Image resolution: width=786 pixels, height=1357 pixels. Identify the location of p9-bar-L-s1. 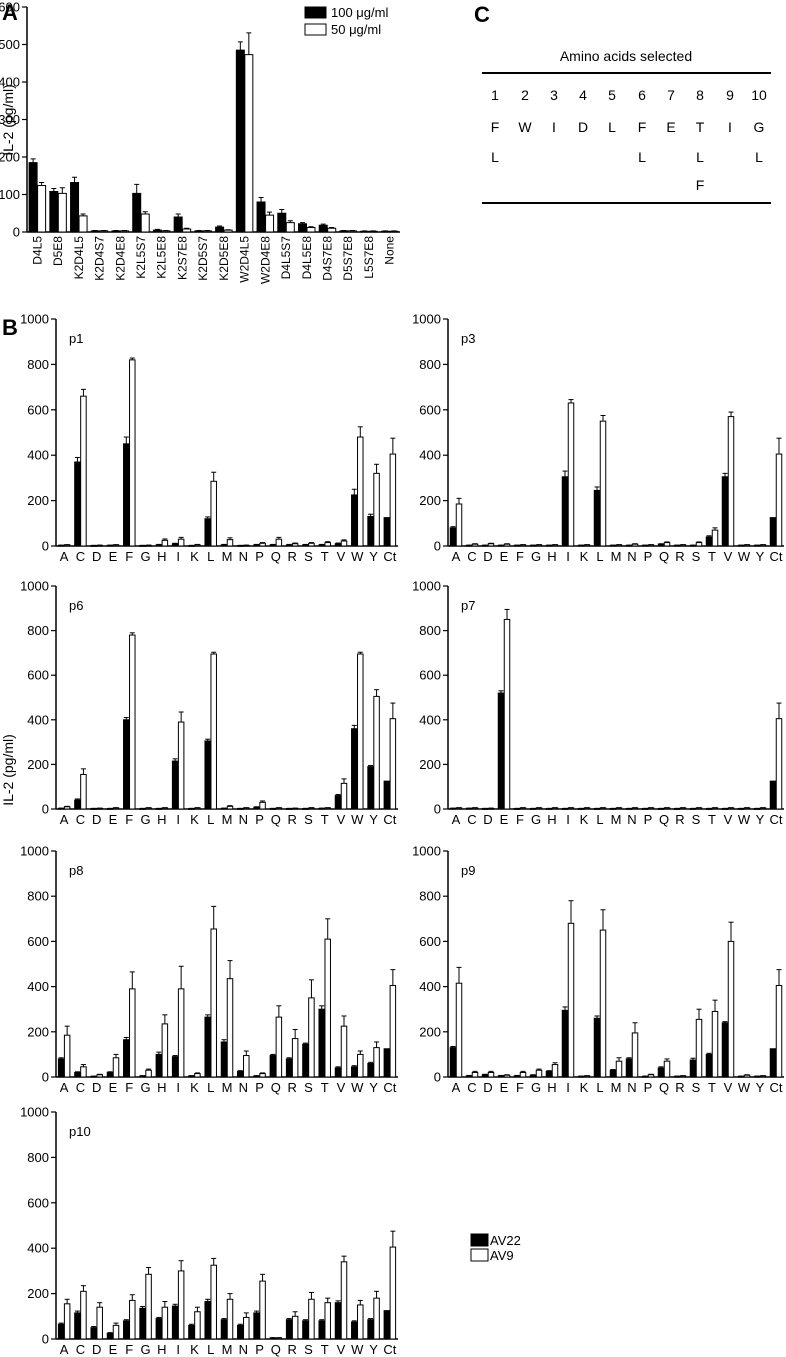
(597, 1047).